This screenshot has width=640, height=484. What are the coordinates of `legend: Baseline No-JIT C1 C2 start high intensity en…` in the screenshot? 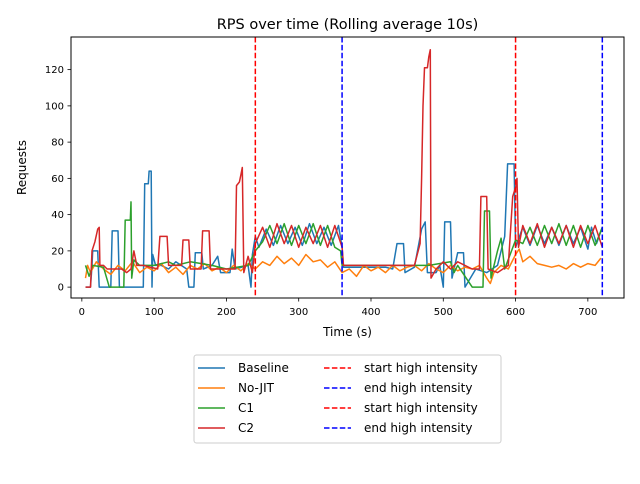 It's located at (347, 399).